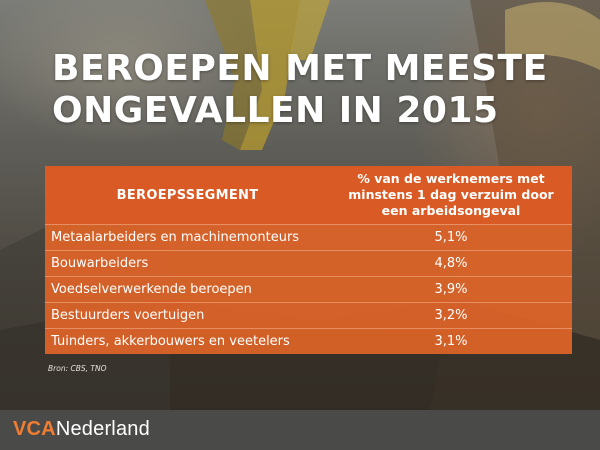 This screenshot has height=450, width=600. What do you see at coordinates (308, 289) in the screenshot?
I see `table-row: Voedselverwerkende beroepen 3,9%` at bounding box center [308, 289].